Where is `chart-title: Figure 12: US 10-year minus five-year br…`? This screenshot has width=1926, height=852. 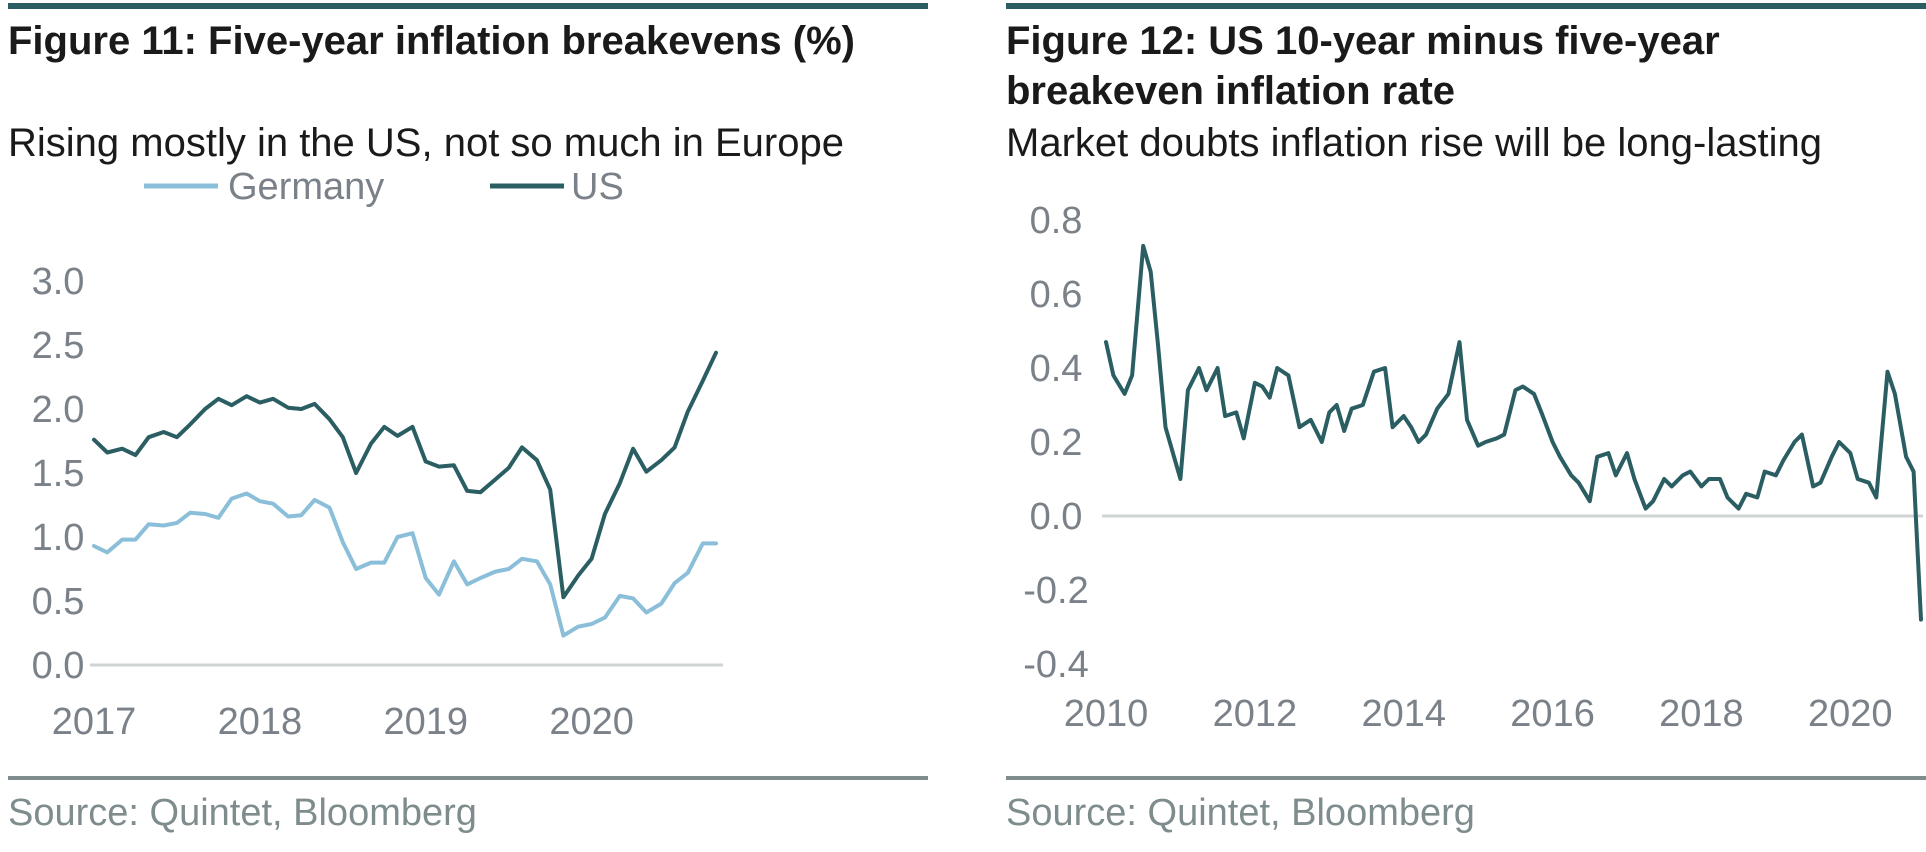
chart-title: Figure 12: US 10-year minus five-year br… is located at coordinates (1363, 66).